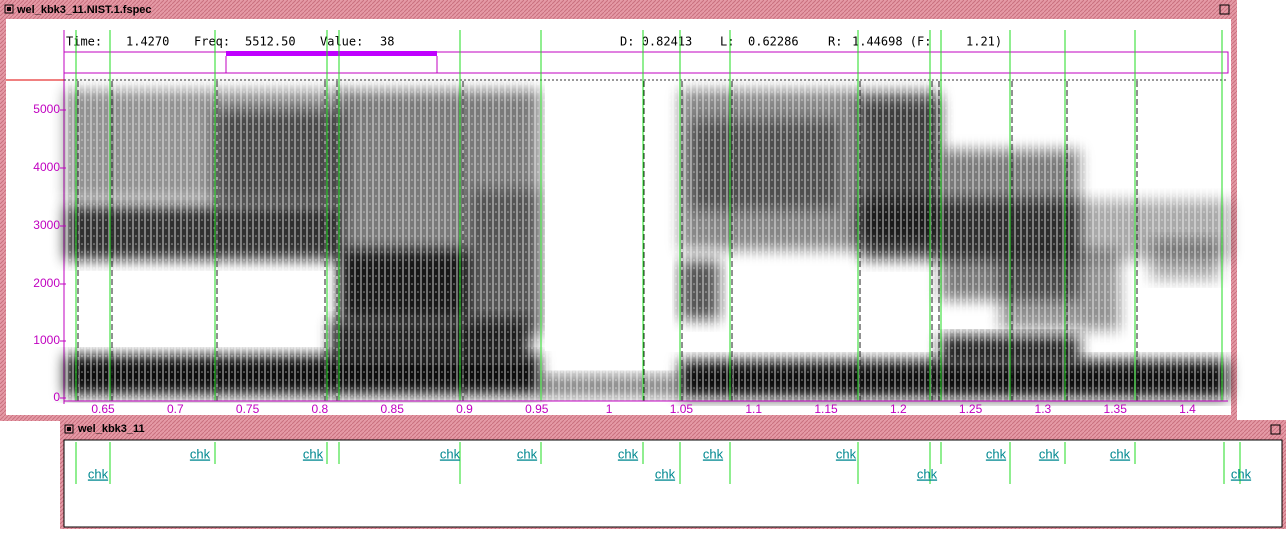 The image size is (1286, 533). What do you see at coordinates (49, 253) in the screenshot?
I see `y-axis: 5000 4000 3000 2000 1000 0` at bounding box center [49, 253].